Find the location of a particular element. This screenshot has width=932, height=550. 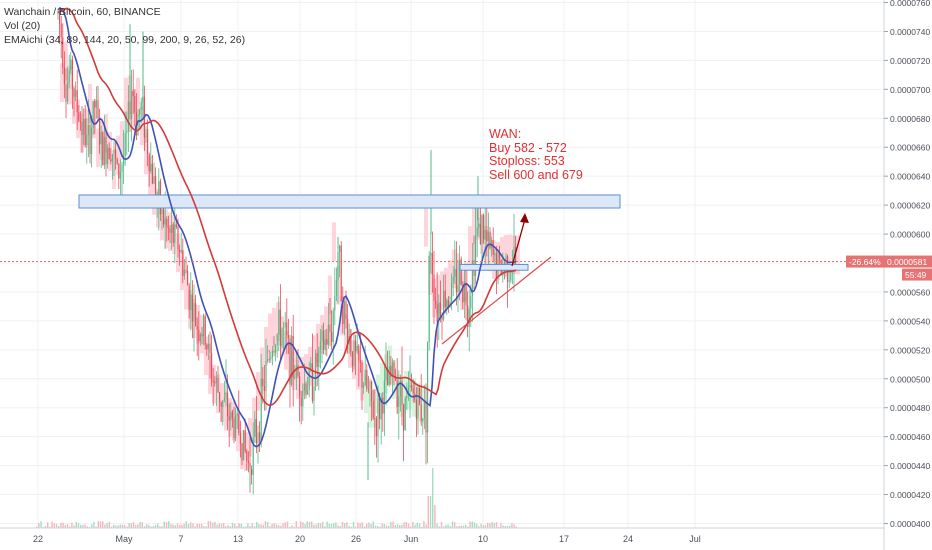

price-tick-label: 0.0000720 is located at coordinates (910, 61).